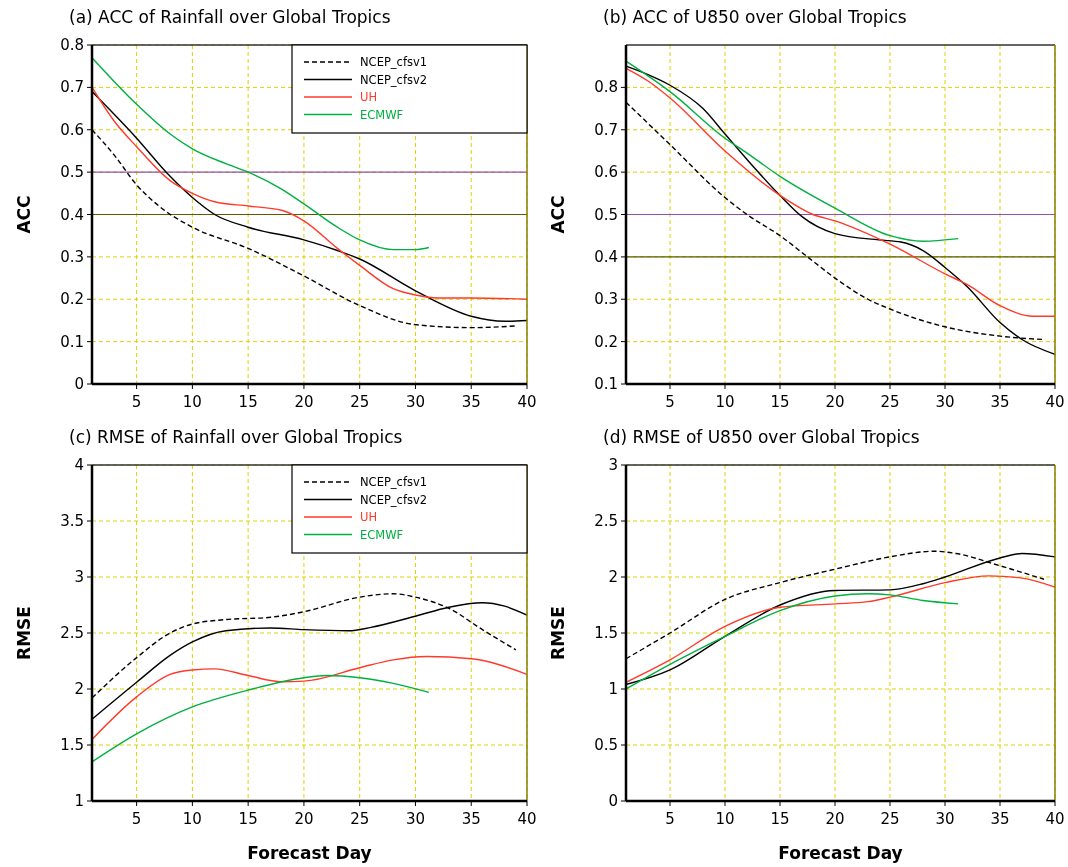  I want to click on chart-title: (d) RMSE of U850 over Global Tropics, so click(761, 437).